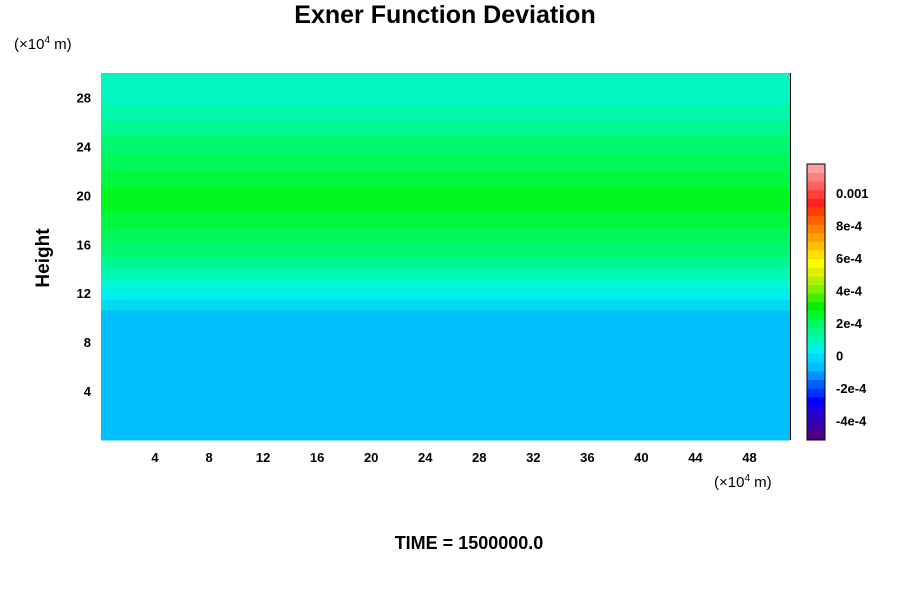  Describe the element at coordinates (84, 195) in the screenshot. I see `y-tick-label: 20` at that location.